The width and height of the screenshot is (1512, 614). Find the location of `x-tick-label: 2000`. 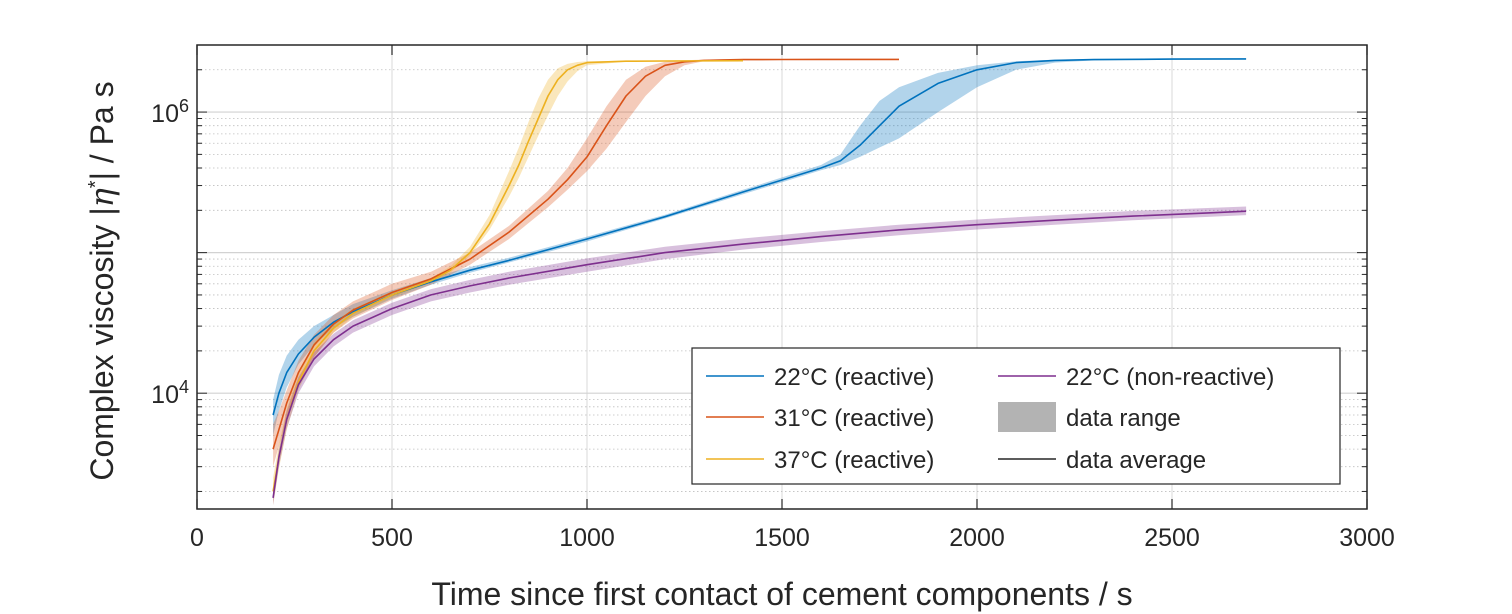

x-tick-label: 2000 is located at coordinates (977, 538).